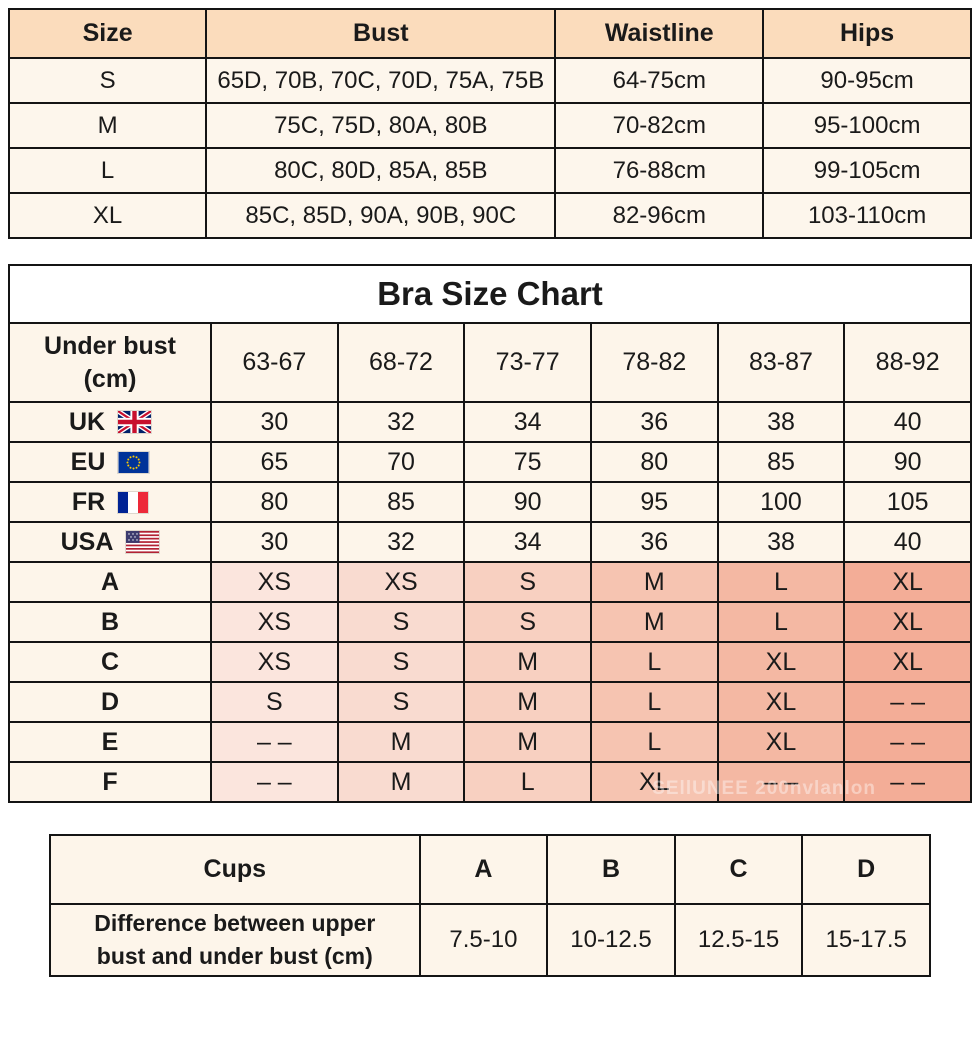 The height and width of the screenshot is (1061, 980). Describe the element at coordinates (110, 378) in the screenshot. I see `underbust-header-line2: (cm)` at that location.